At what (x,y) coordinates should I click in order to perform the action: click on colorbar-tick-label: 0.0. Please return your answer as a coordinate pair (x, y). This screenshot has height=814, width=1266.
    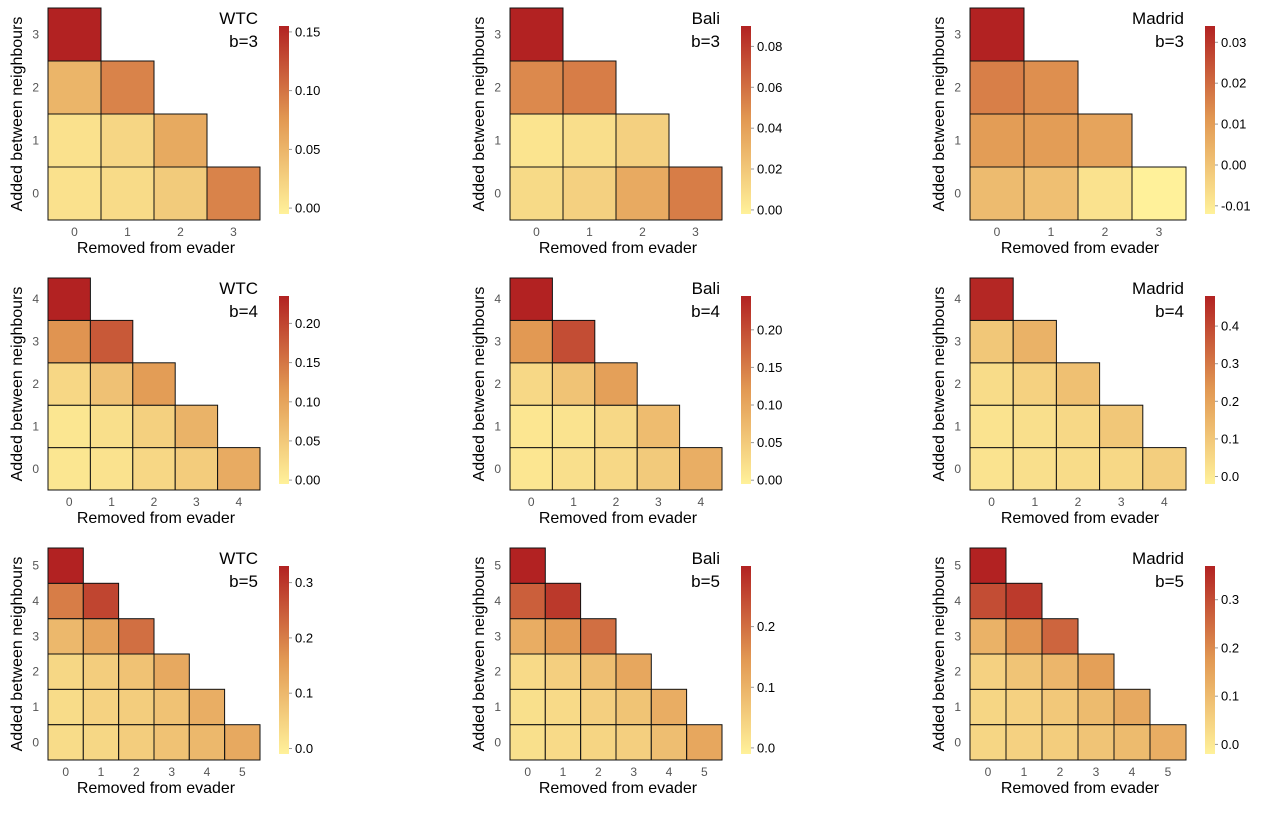
    Looking at the image, I should click on (304, 748).